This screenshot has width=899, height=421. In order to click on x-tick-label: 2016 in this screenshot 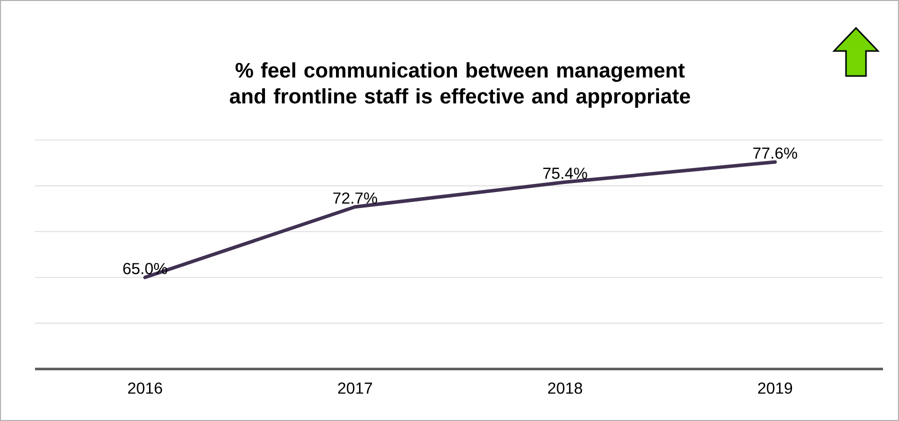, I will do `click(145, 388)`.